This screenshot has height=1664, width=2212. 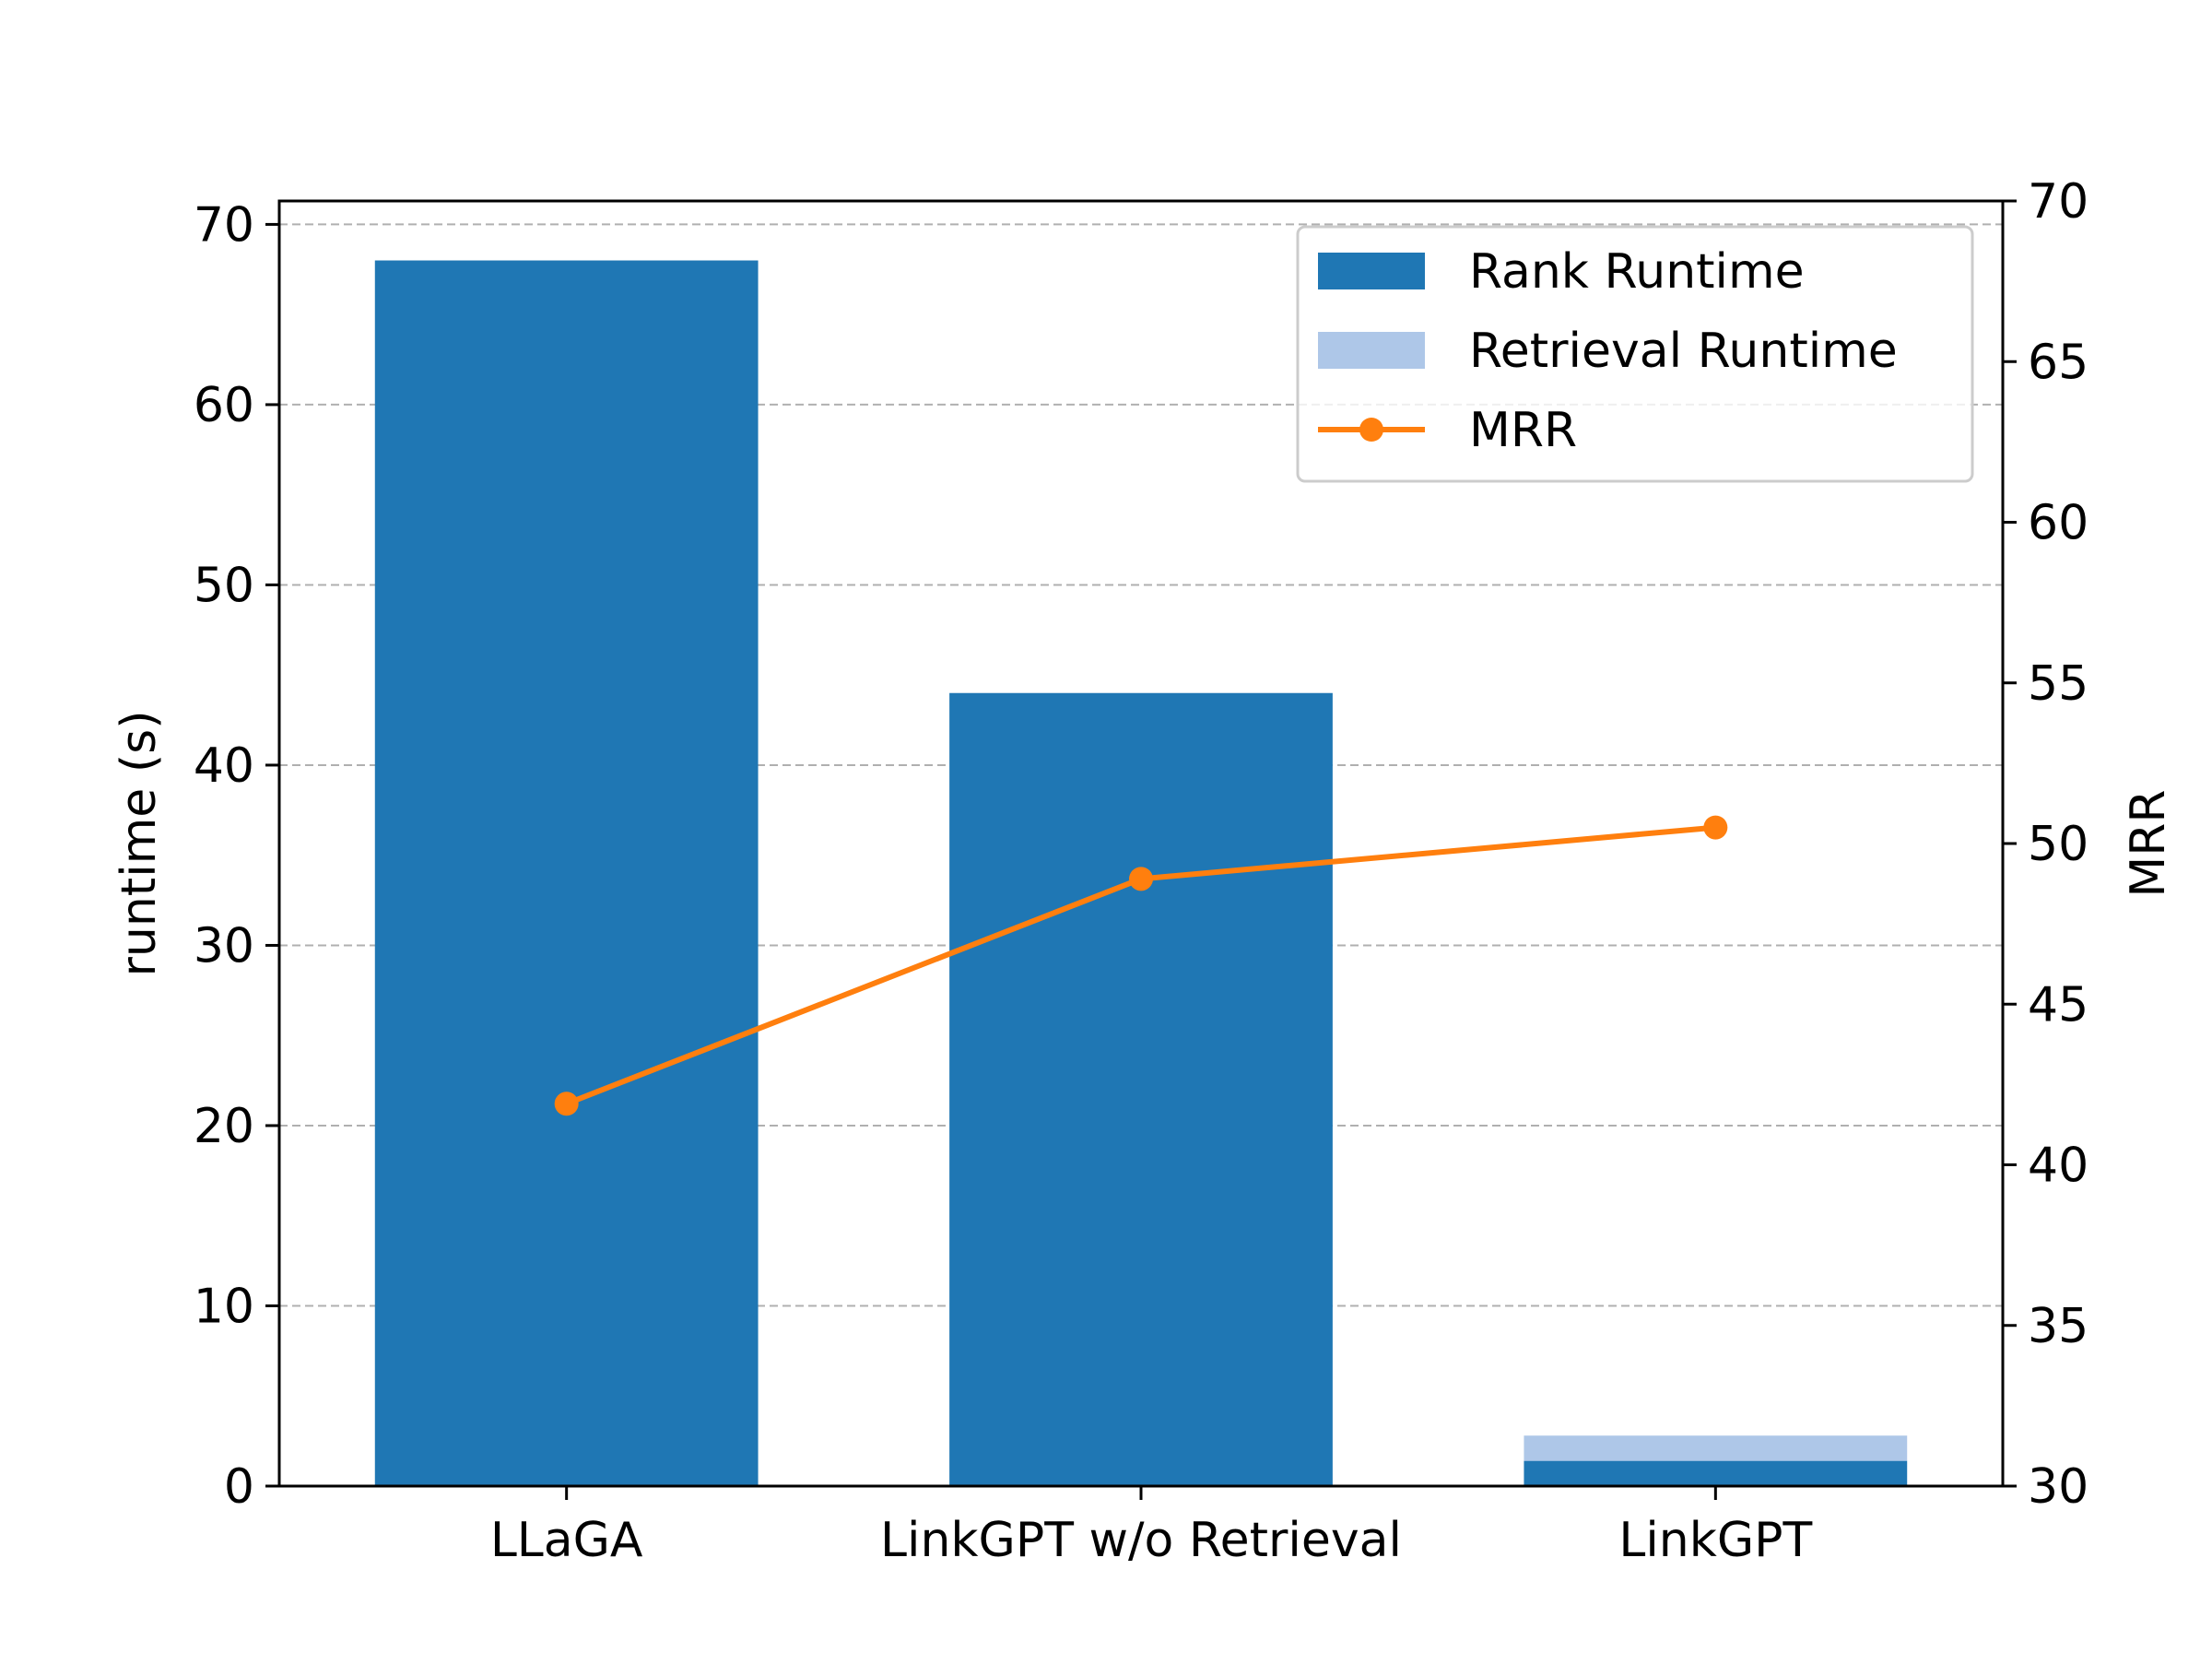 I want to click on mrr-line-layer, so click(x=1141, y=965).